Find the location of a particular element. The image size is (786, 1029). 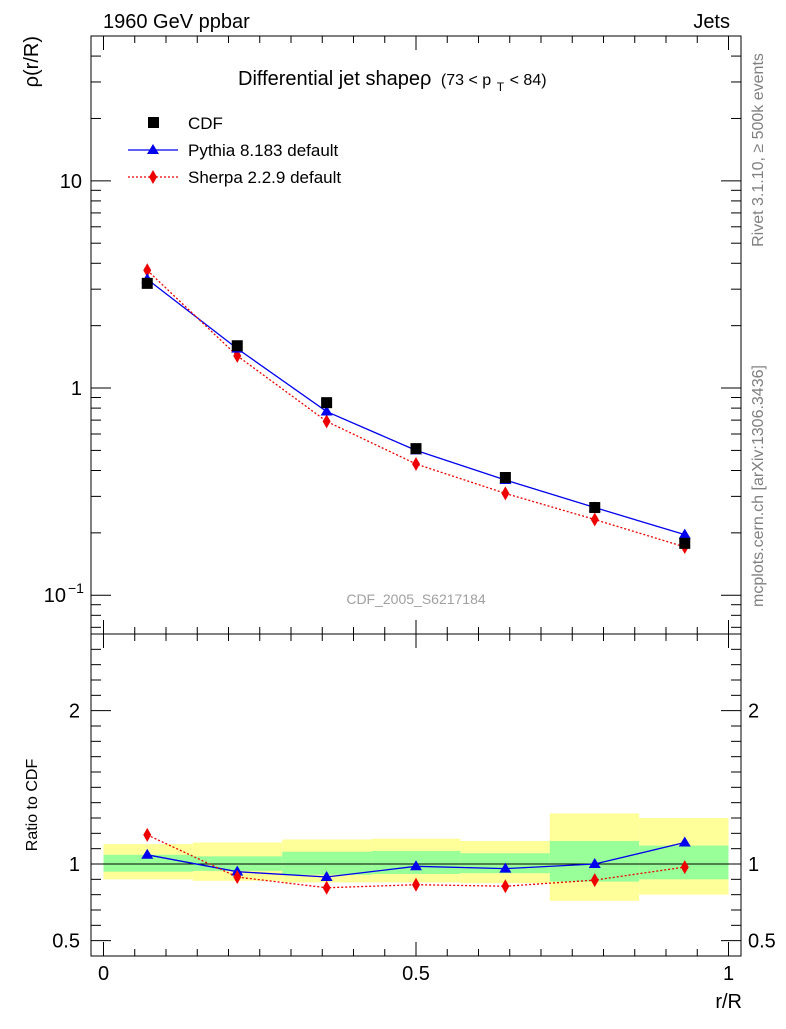

ratio-axis-title: Ratio to CDF is located at coordinates (32, 805).